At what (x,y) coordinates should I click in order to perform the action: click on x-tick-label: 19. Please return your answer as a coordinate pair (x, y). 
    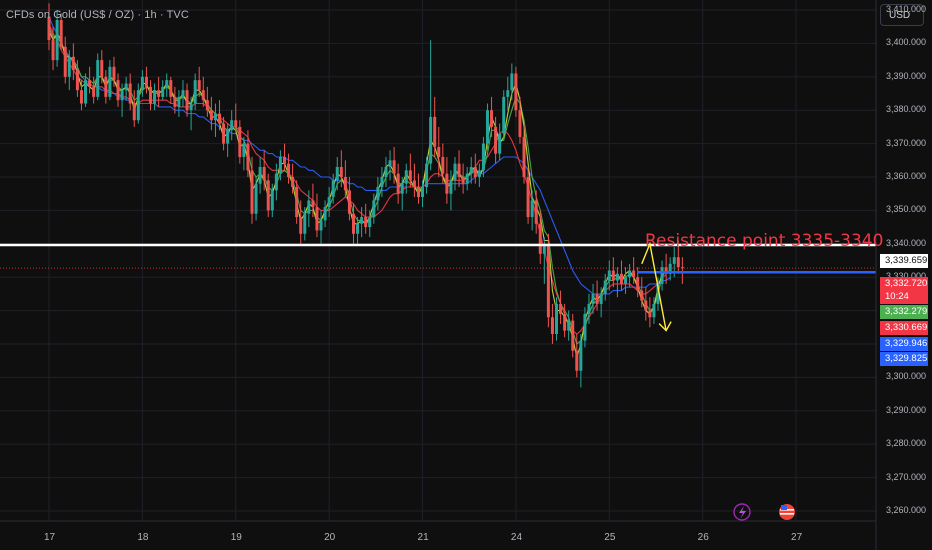
    Looking at the image, I should click on (236, 537).